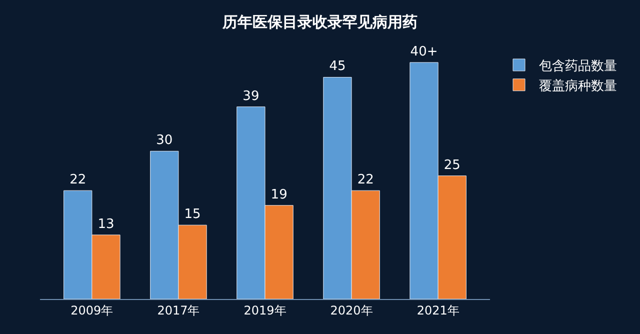 This screenshot has height=334, width=640. Describe the element at coordinates (265, 310) in the screenshot. I see `x-tick-label: 2019年` at that location.